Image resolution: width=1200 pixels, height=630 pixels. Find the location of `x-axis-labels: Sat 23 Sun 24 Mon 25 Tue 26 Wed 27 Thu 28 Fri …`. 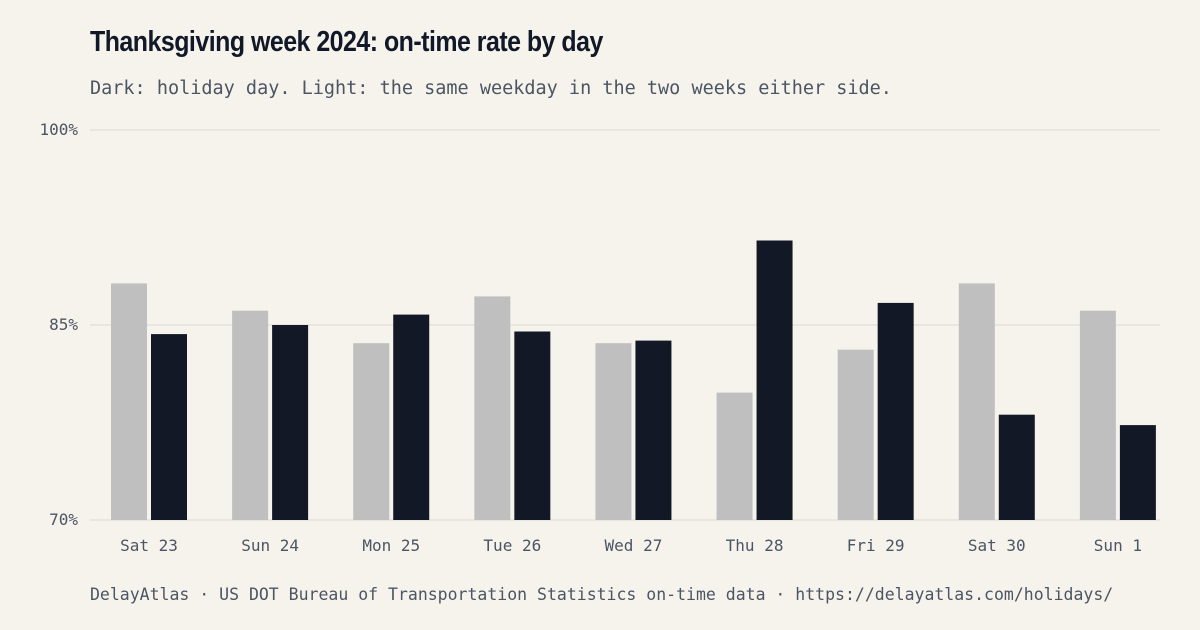

x-axis-labels: Sat 23 Sun 24 Mon 25 Tue 26 Wed 27 Thu 28 Fri … is located at coordinates (631, 545).